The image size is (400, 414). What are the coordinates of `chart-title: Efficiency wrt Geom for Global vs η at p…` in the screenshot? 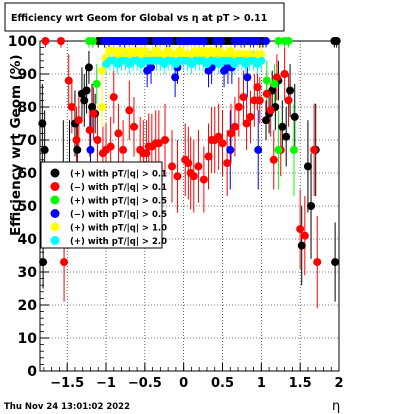 It's located at (139, 18).